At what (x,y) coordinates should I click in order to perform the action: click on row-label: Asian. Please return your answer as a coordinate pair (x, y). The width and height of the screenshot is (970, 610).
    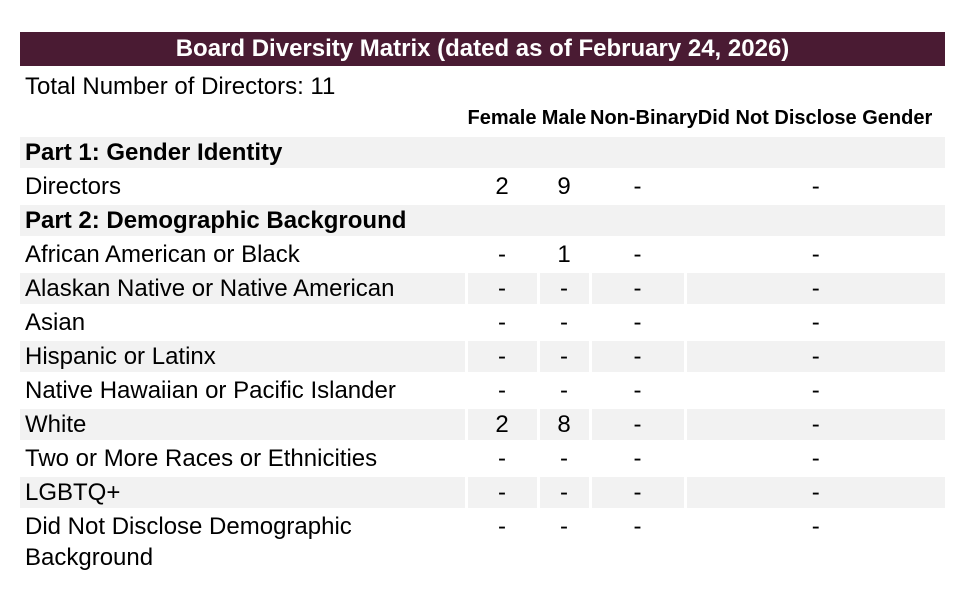
    Looking at the image, I should click on (243, 322).